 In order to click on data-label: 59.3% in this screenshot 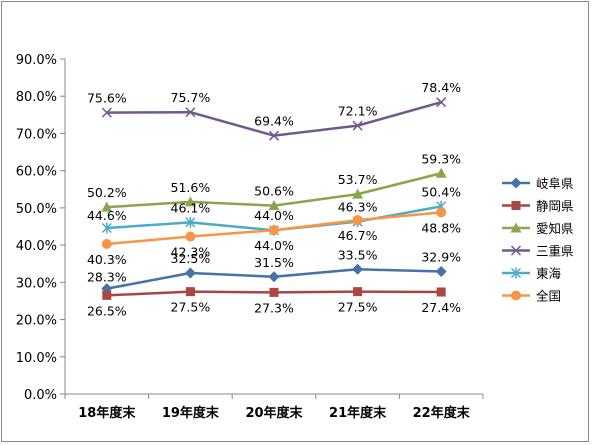, I will do `click(441, 158)`.